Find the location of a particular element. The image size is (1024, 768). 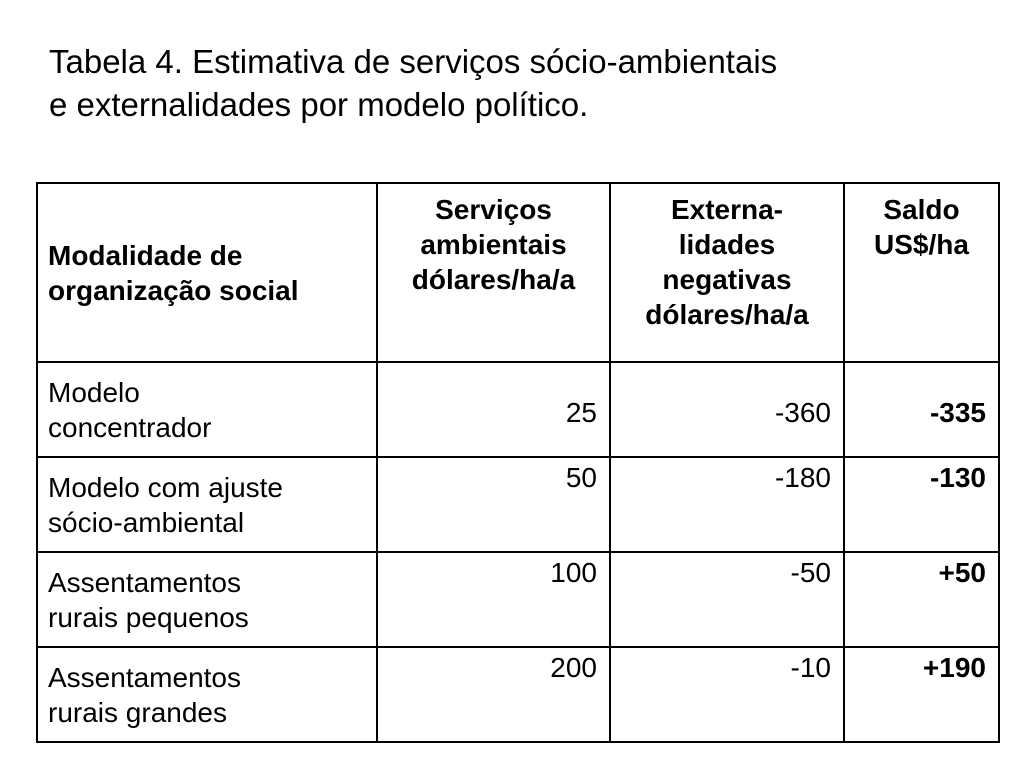

row-label-text: Modelo com ajuste is located at coordinates (166, 487).